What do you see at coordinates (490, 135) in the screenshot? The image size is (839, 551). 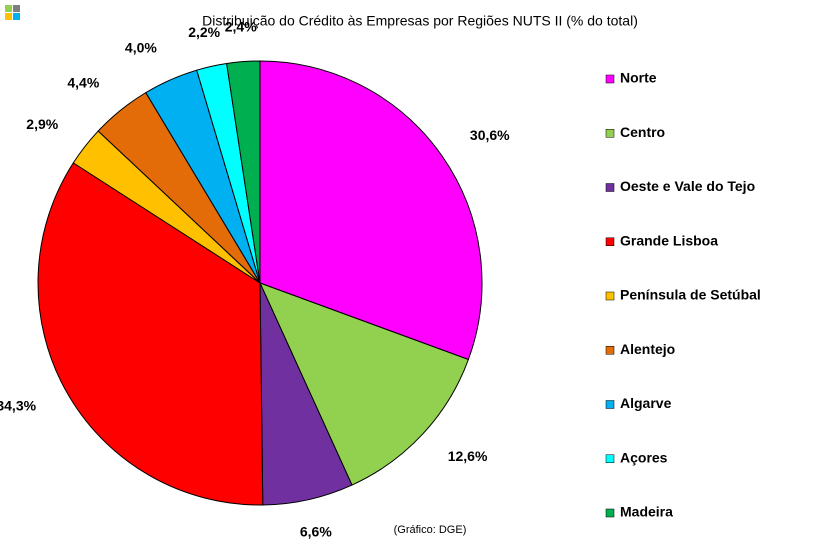 I see `data-label: 30,6%` at bounding box center [490, 135].